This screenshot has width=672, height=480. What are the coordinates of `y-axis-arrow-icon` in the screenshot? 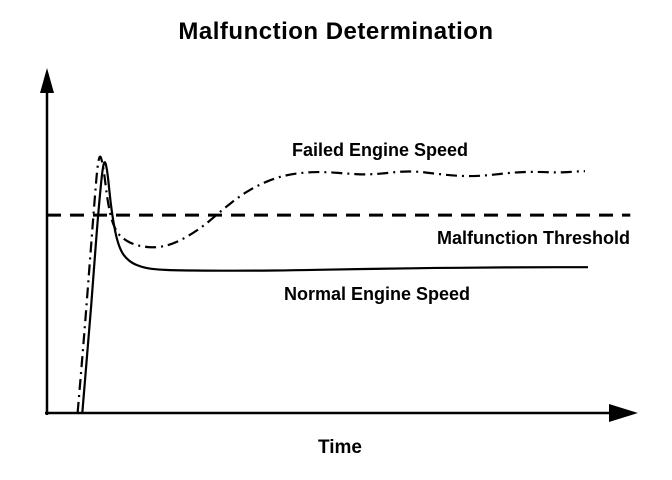 It's located at (47, 80).